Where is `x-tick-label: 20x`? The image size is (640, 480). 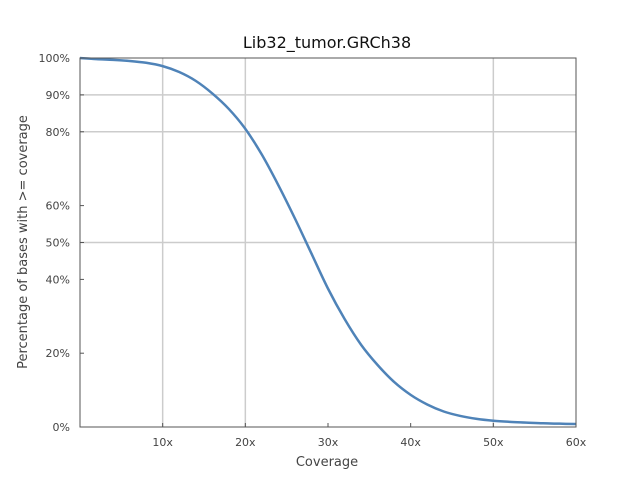 x-tick-label: 20x is located at coordinates (245, 442).